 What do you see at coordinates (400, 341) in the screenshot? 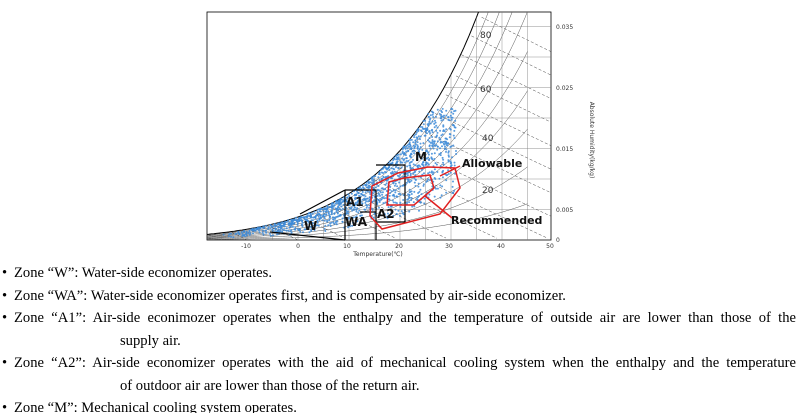
I see `bullet-line: supply air.` at bounding box center [400, 341].